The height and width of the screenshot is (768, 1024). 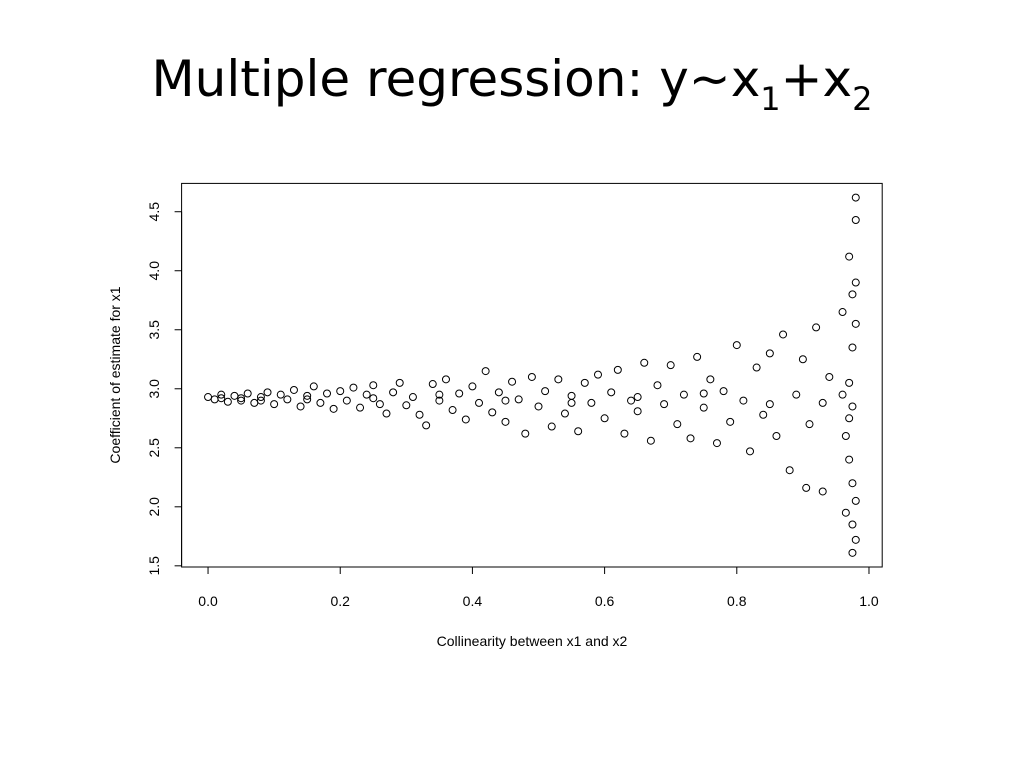 What do you see at coordinates (154, 271) in the screenshot?
I see `y-tick-label: 4.0` at bounding box center [154, 271].